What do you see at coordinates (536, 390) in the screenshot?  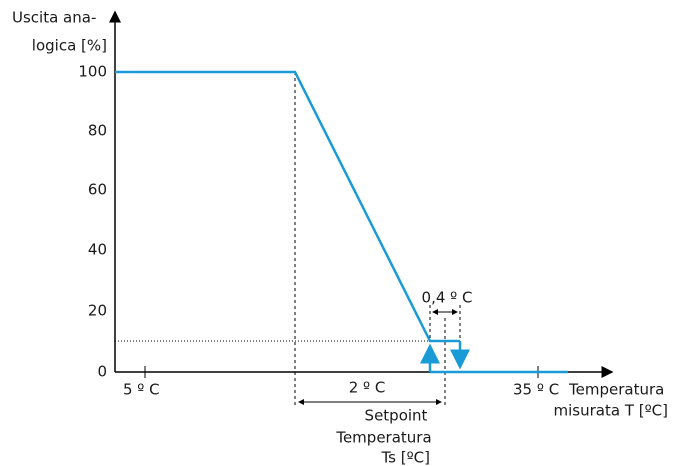 I see `x-label: 35 º C` at bounding box center [536, 390].